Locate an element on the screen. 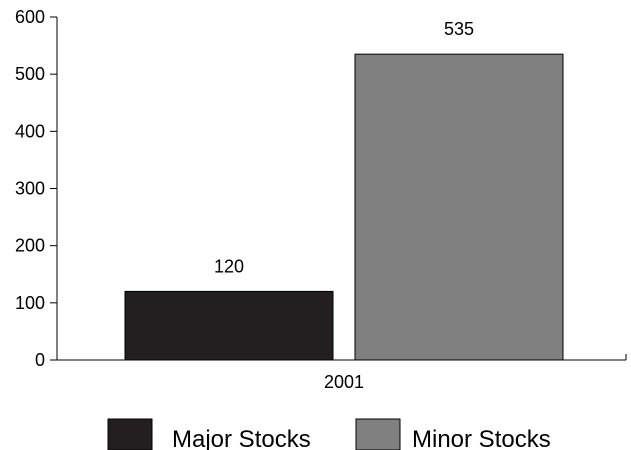 Image resolution: width=631 pixels, height=450 pixels. y-tick-label: 600 is located at coordinates (30, 17).